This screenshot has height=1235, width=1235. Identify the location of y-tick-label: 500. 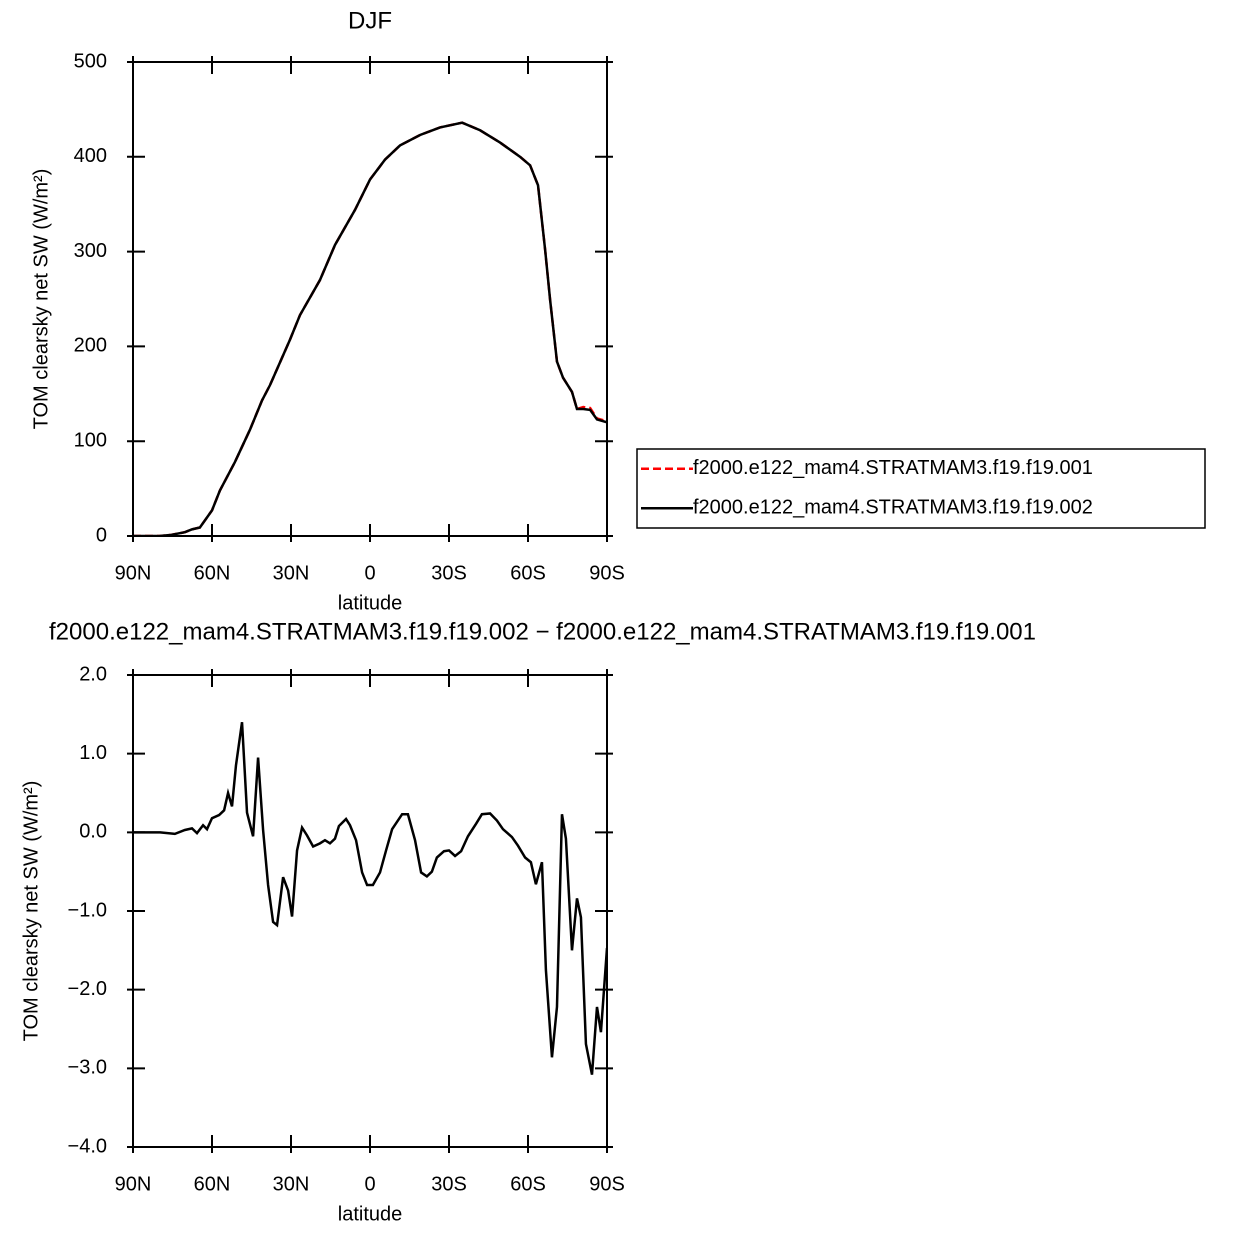
(90, 61).